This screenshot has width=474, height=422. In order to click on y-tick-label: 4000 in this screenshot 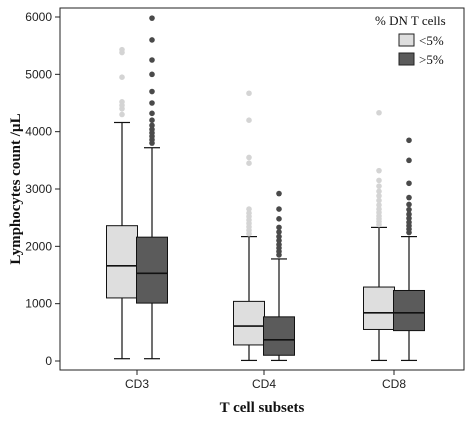, I will do `click(38, 132)`.